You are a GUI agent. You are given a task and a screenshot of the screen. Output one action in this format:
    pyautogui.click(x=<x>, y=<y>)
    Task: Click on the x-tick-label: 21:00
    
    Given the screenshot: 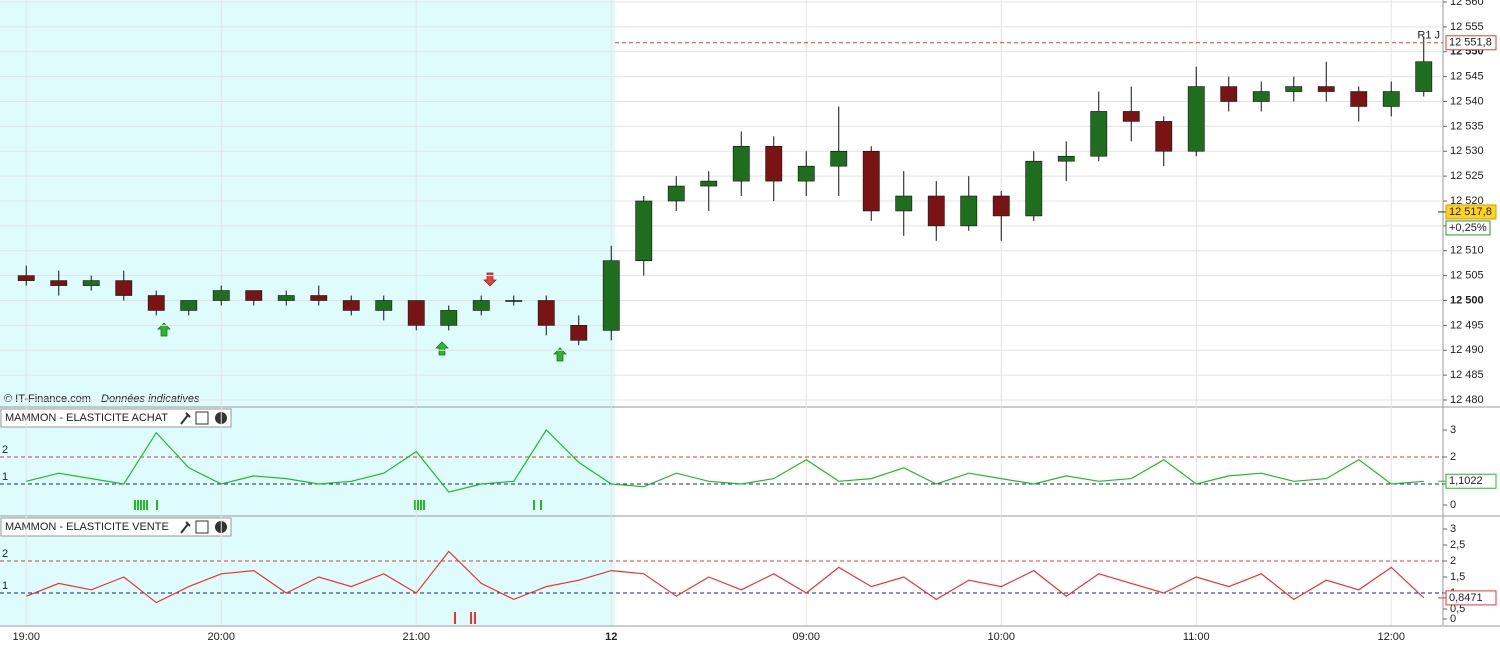 What is the action you would take?
    pyautogui.click(x=416, y=637)
    